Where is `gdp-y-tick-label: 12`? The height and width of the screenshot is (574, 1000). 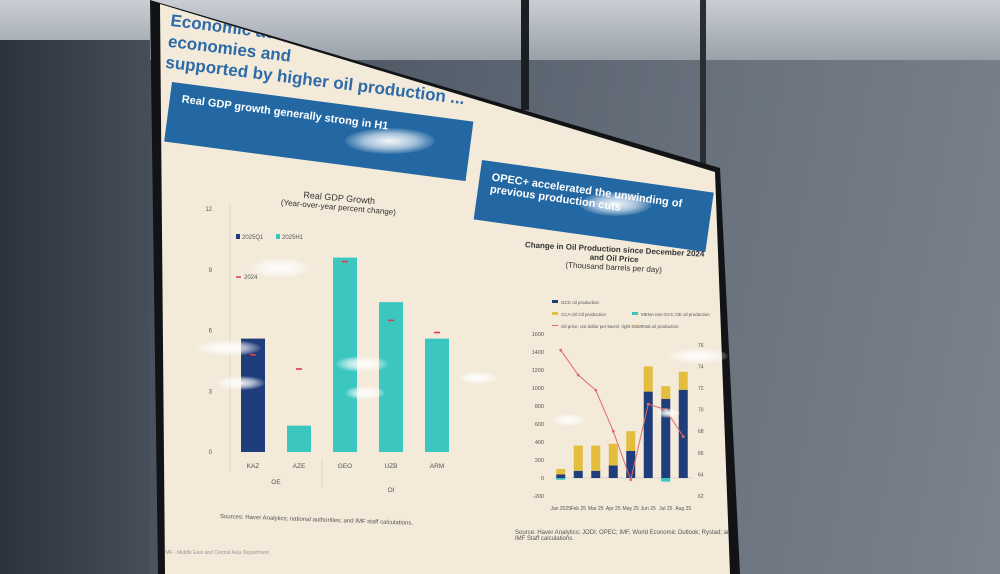 gdp-y-tick-label: 12 is located at coordinates (208, 210).